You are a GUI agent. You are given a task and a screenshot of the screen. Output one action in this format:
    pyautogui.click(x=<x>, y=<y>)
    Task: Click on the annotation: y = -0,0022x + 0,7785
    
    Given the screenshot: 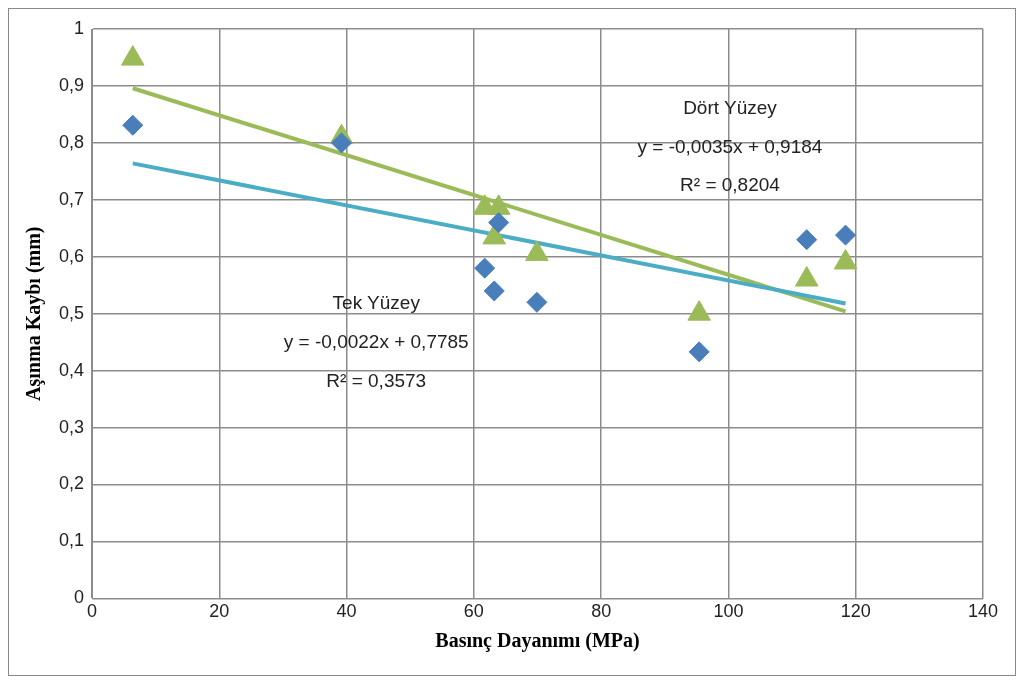 What is the action you would take?
    pyautogui.click(x=376, y=341)
    